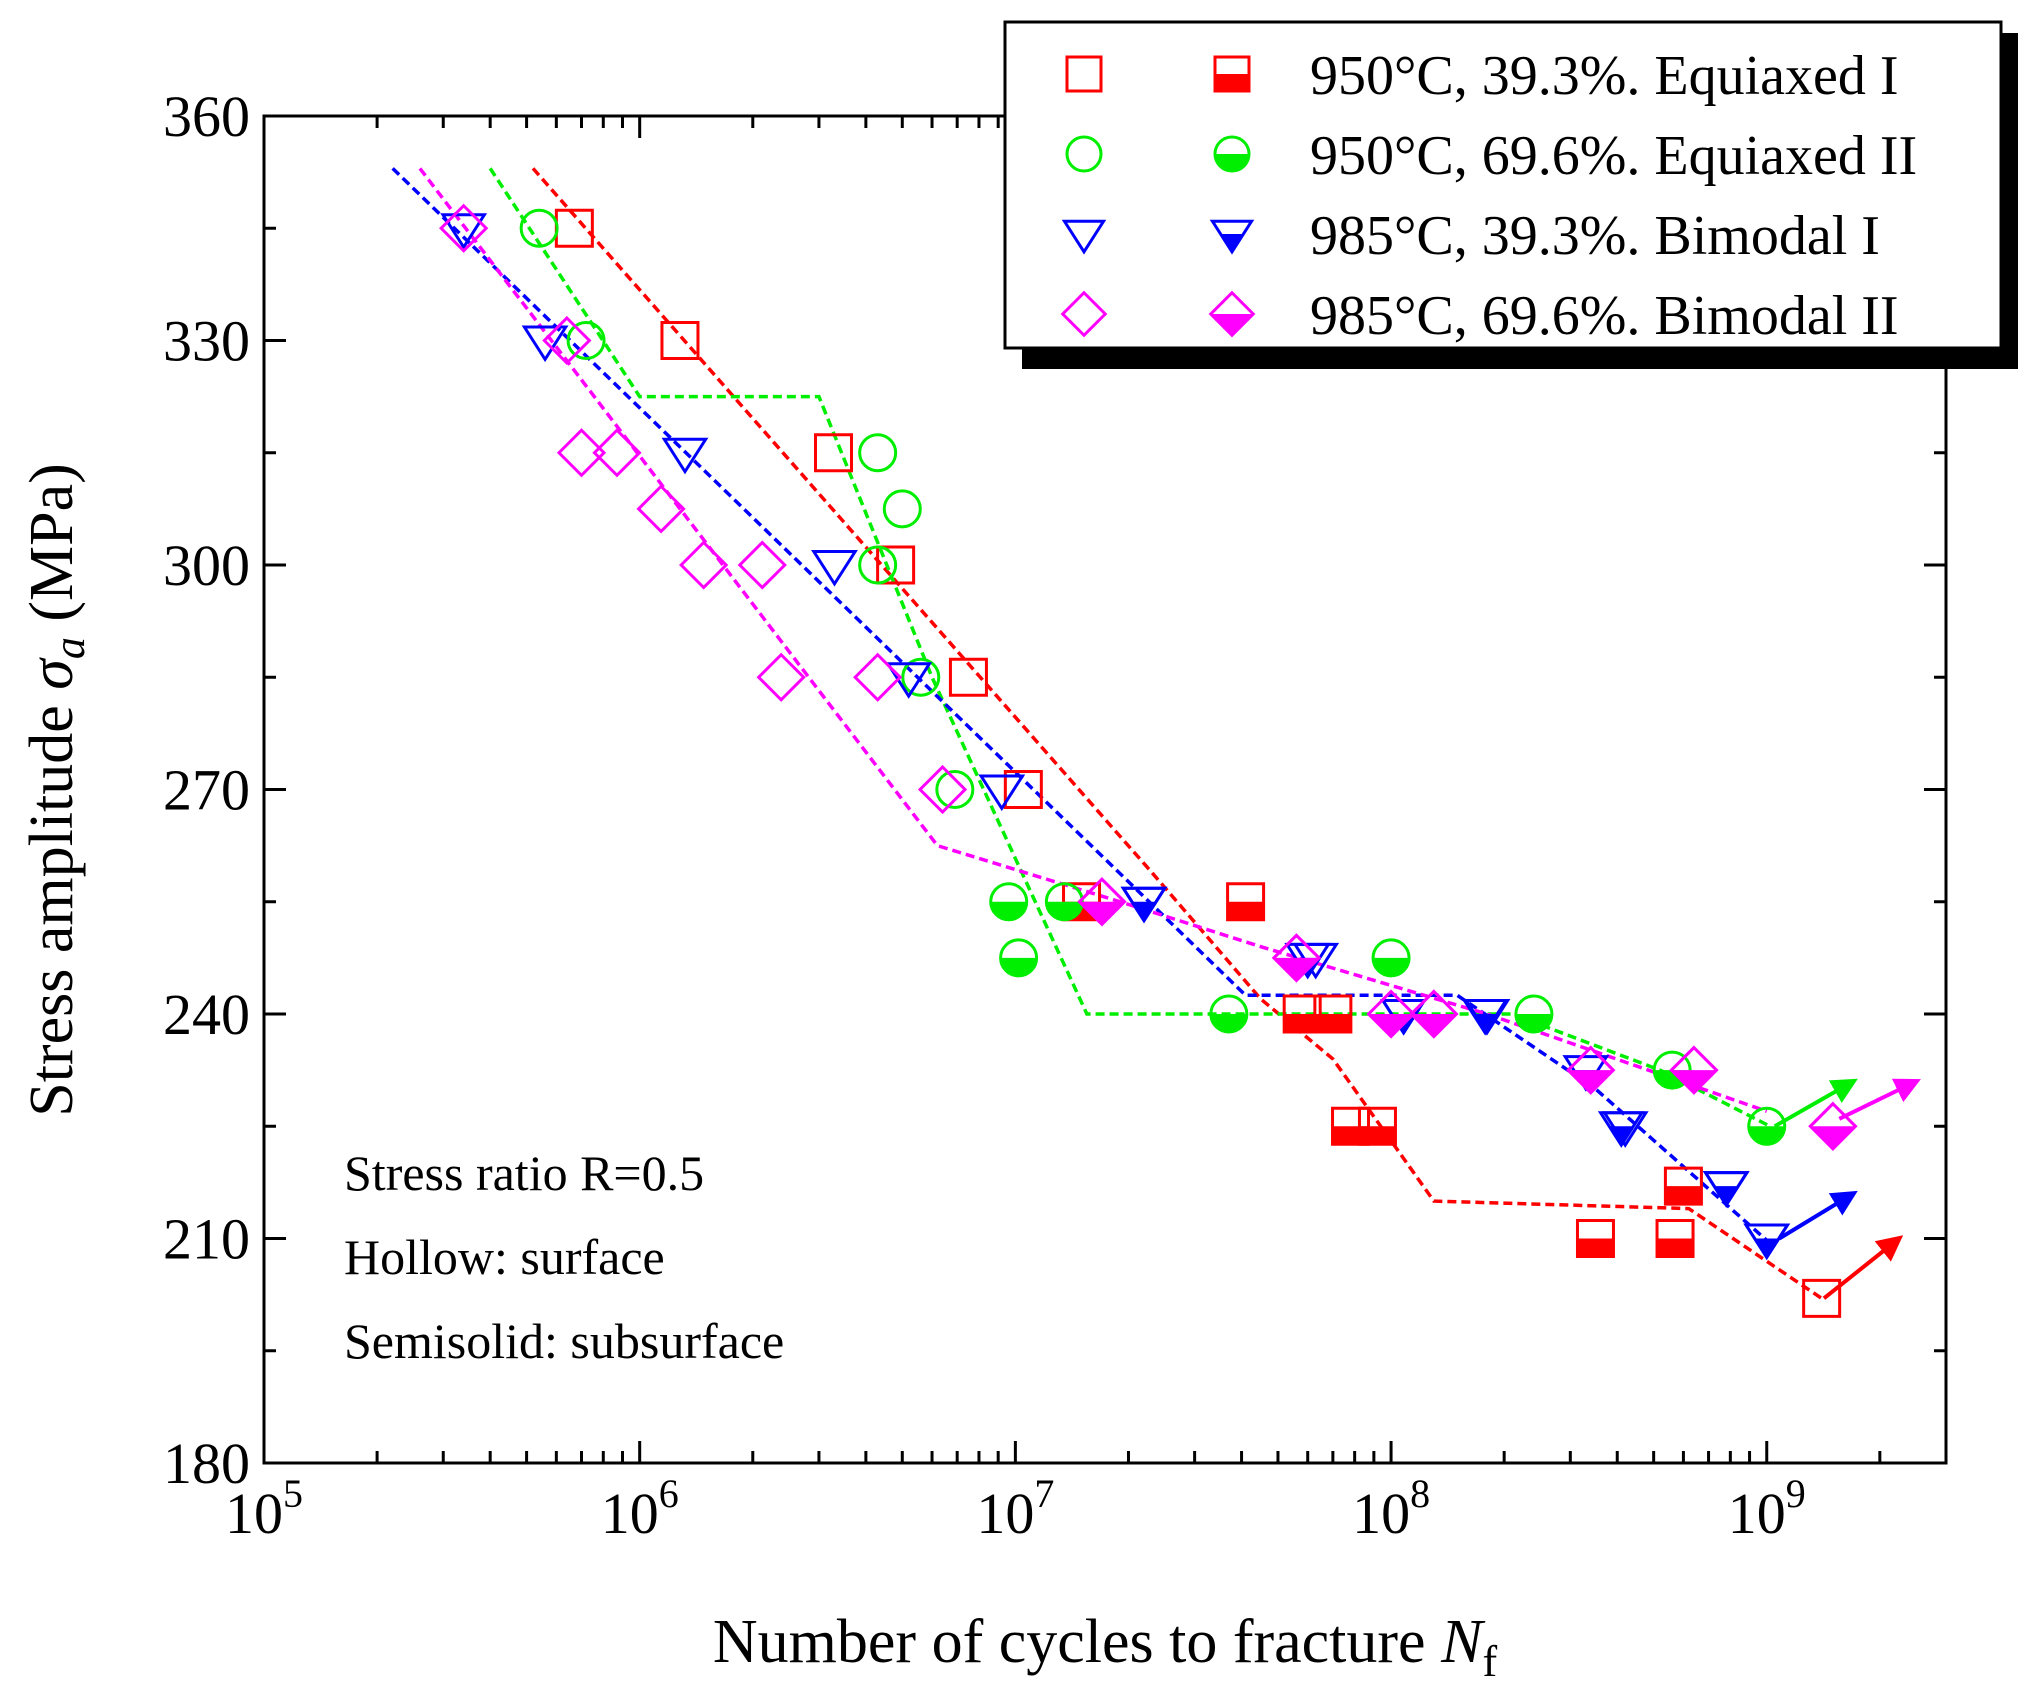 The width and height of the screenshot is (2031, 1704). I want to click on legend-label: 985°C, 69.6%. Bimodal II, so click(1604, 316).